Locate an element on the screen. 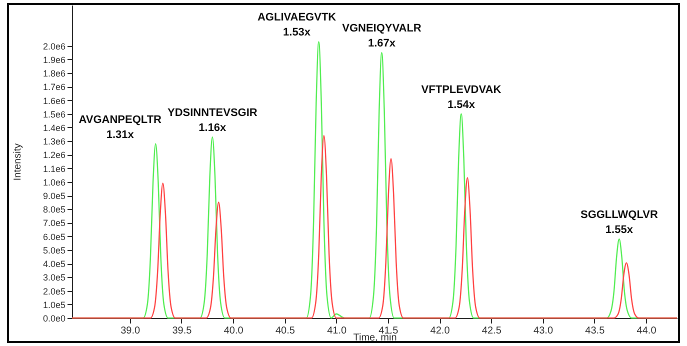 The width and height of the screenshot is (687, 346). x-tick-label: 41.0 is located at coordinates (337, 331).